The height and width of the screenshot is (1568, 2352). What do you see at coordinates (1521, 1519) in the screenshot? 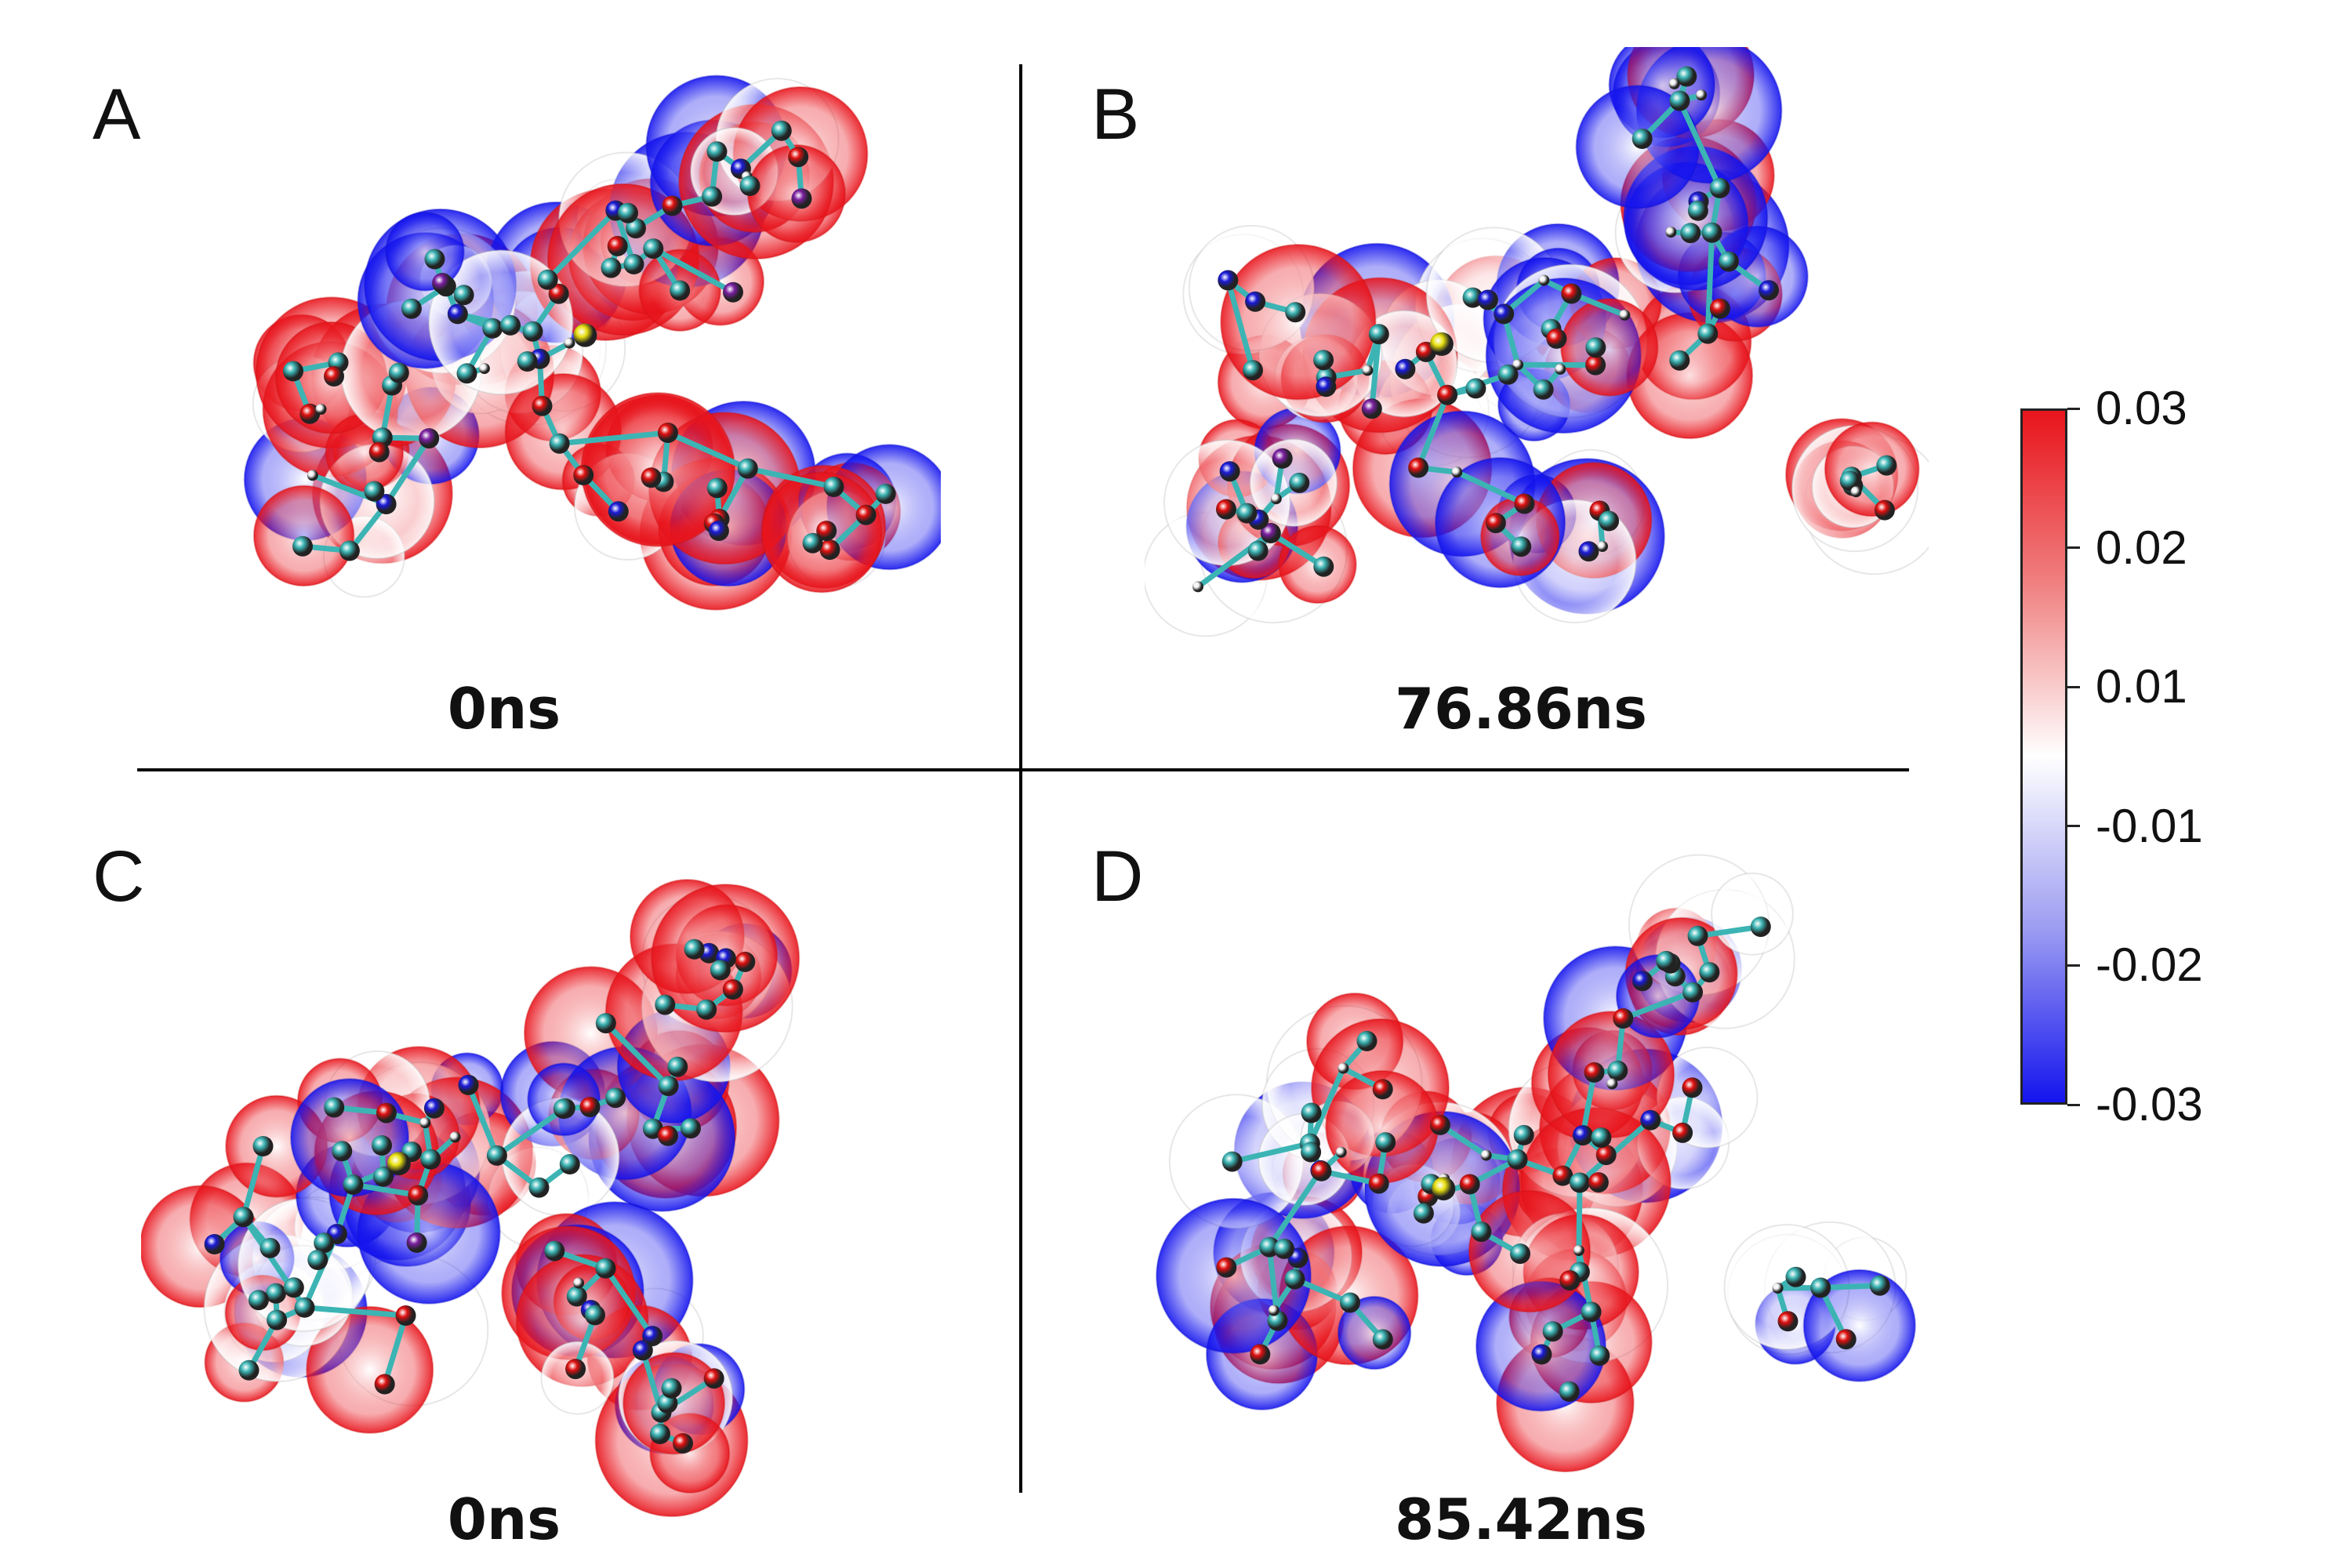
I see `time-label-d: 85.42ns` at bounding box center [1521, 1519].